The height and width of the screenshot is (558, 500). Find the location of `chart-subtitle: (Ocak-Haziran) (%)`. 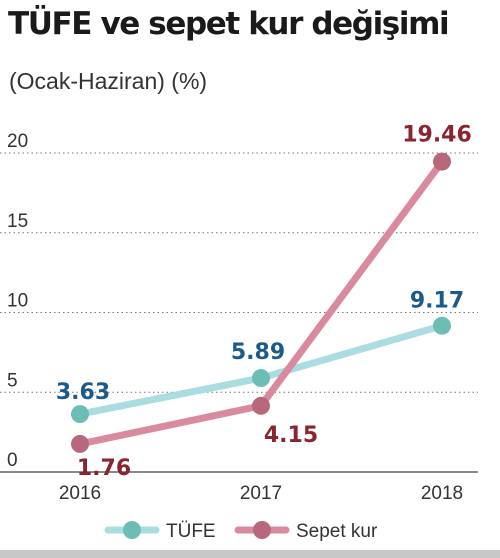

chart-subtitle: (Ocak-Haziran) (%) is located at coordinates (108, 81).